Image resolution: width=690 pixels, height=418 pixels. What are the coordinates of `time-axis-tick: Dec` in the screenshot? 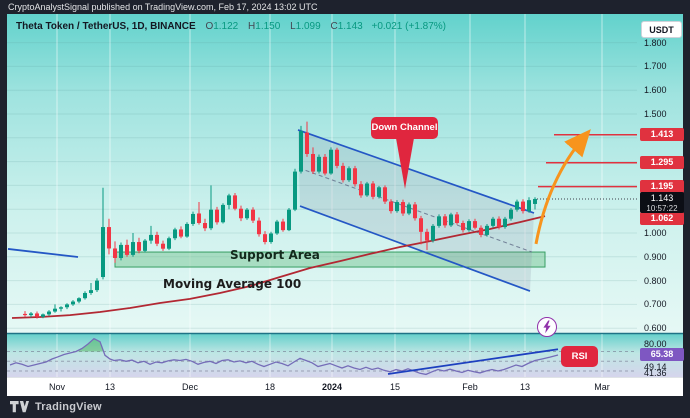 It's located at (190, 387).